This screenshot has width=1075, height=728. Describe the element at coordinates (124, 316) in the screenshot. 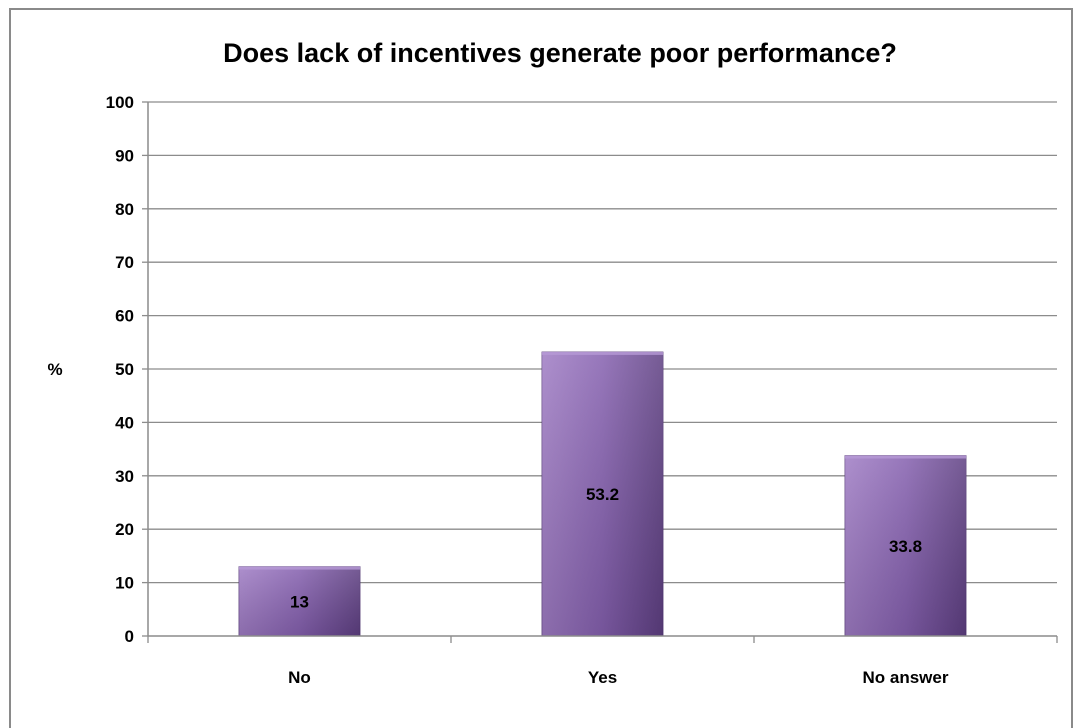

I see `y-tick-label: 60` at that location.